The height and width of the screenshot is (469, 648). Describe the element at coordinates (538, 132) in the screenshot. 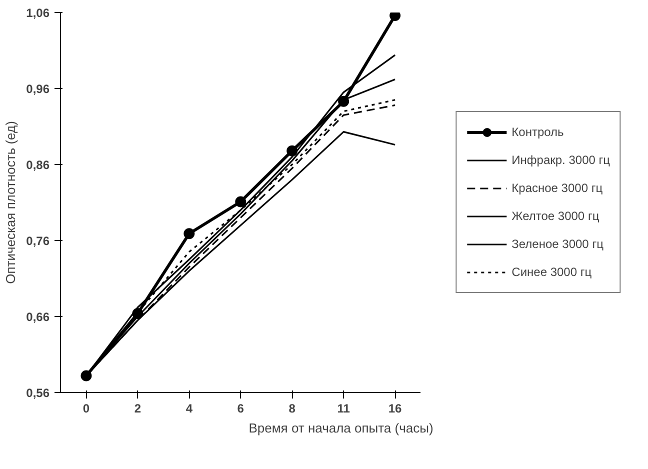

I see `legend-label: Контроль` at that location.